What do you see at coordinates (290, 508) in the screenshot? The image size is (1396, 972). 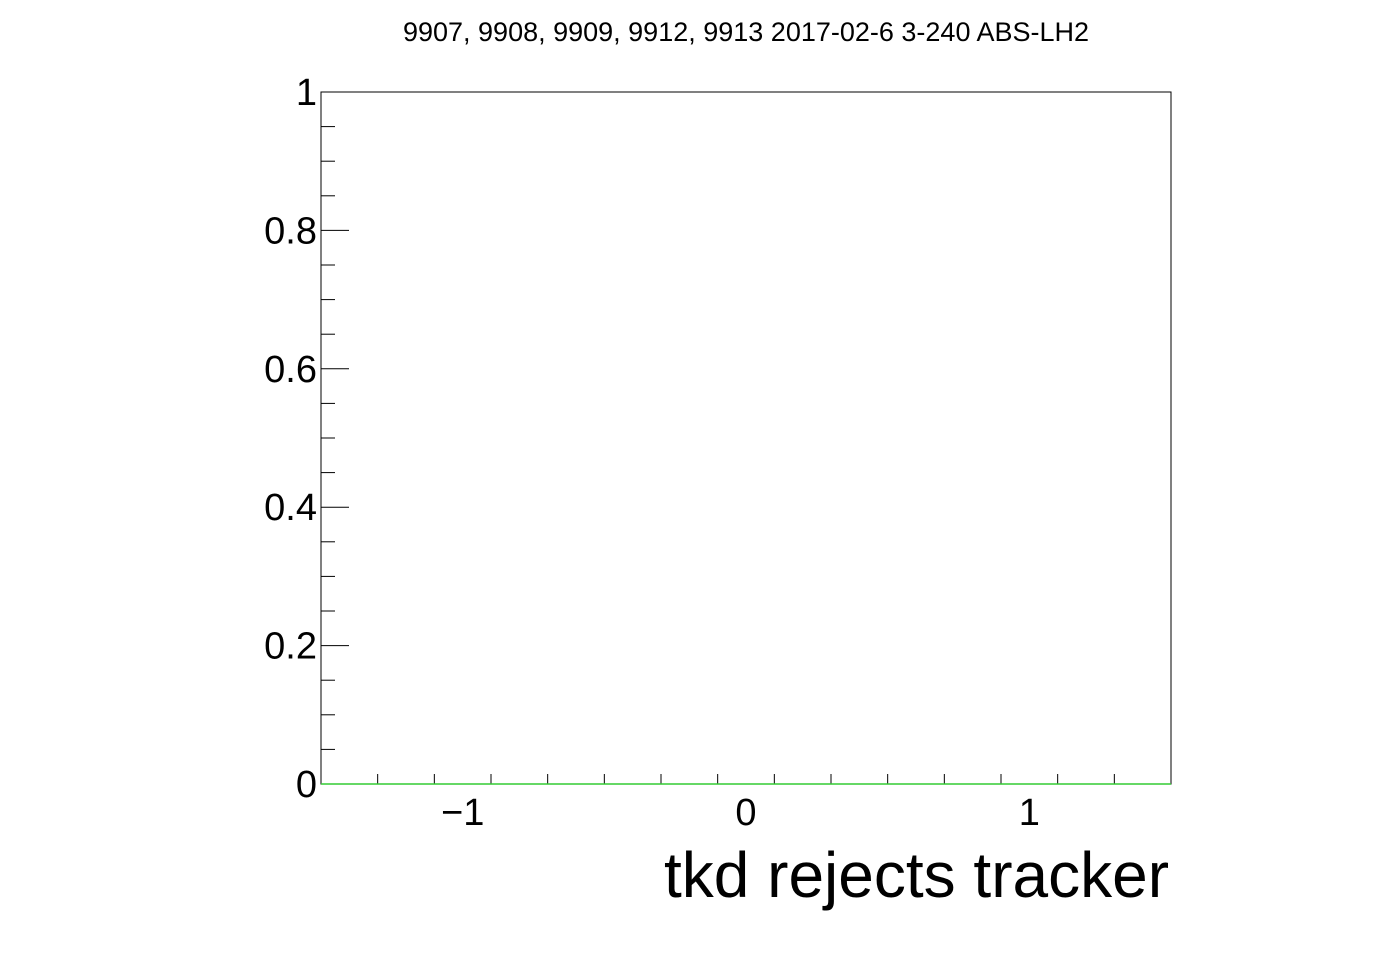 I see `y-tick-label: 0.4` at bounding box center [290, 508].